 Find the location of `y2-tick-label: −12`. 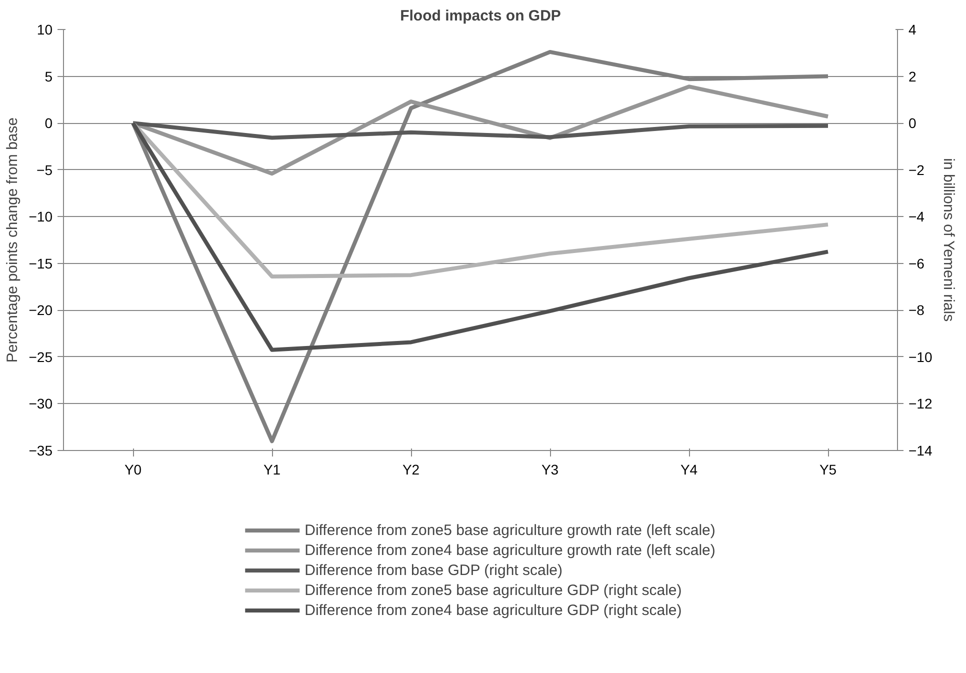

y2-tick-label: −12 is located at coordinates (920, 404).